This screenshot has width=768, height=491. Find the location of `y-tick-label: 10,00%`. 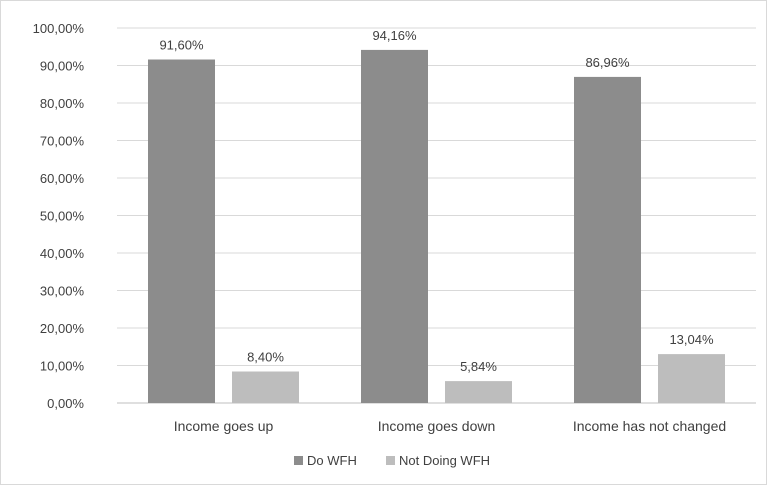

y-tick-label: 10,00% is located at coordinates (62, 366).